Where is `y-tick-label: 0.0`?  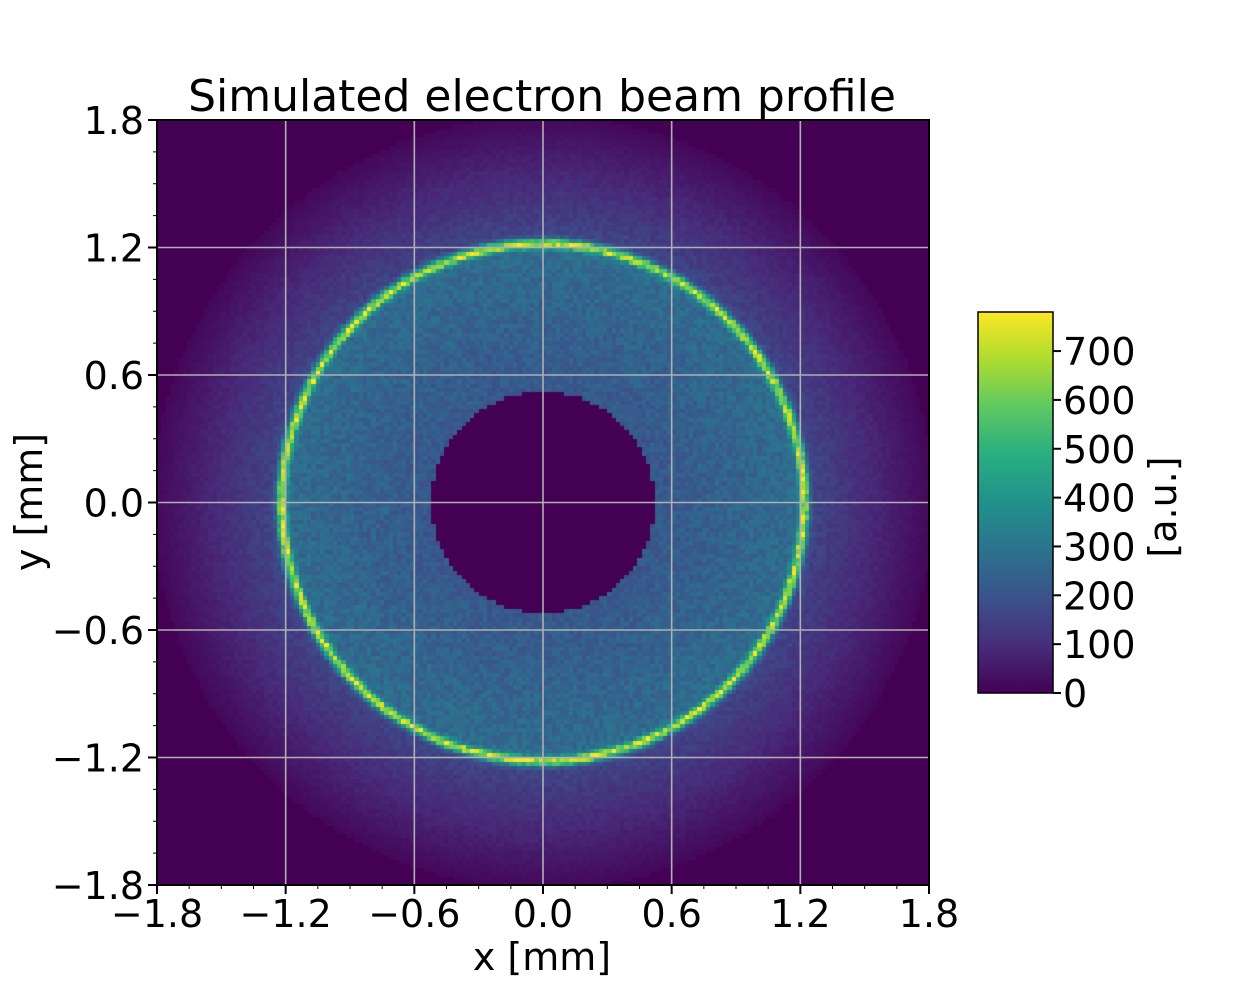
y-tick-label: 0.0 is located at coordinates (114, 504).